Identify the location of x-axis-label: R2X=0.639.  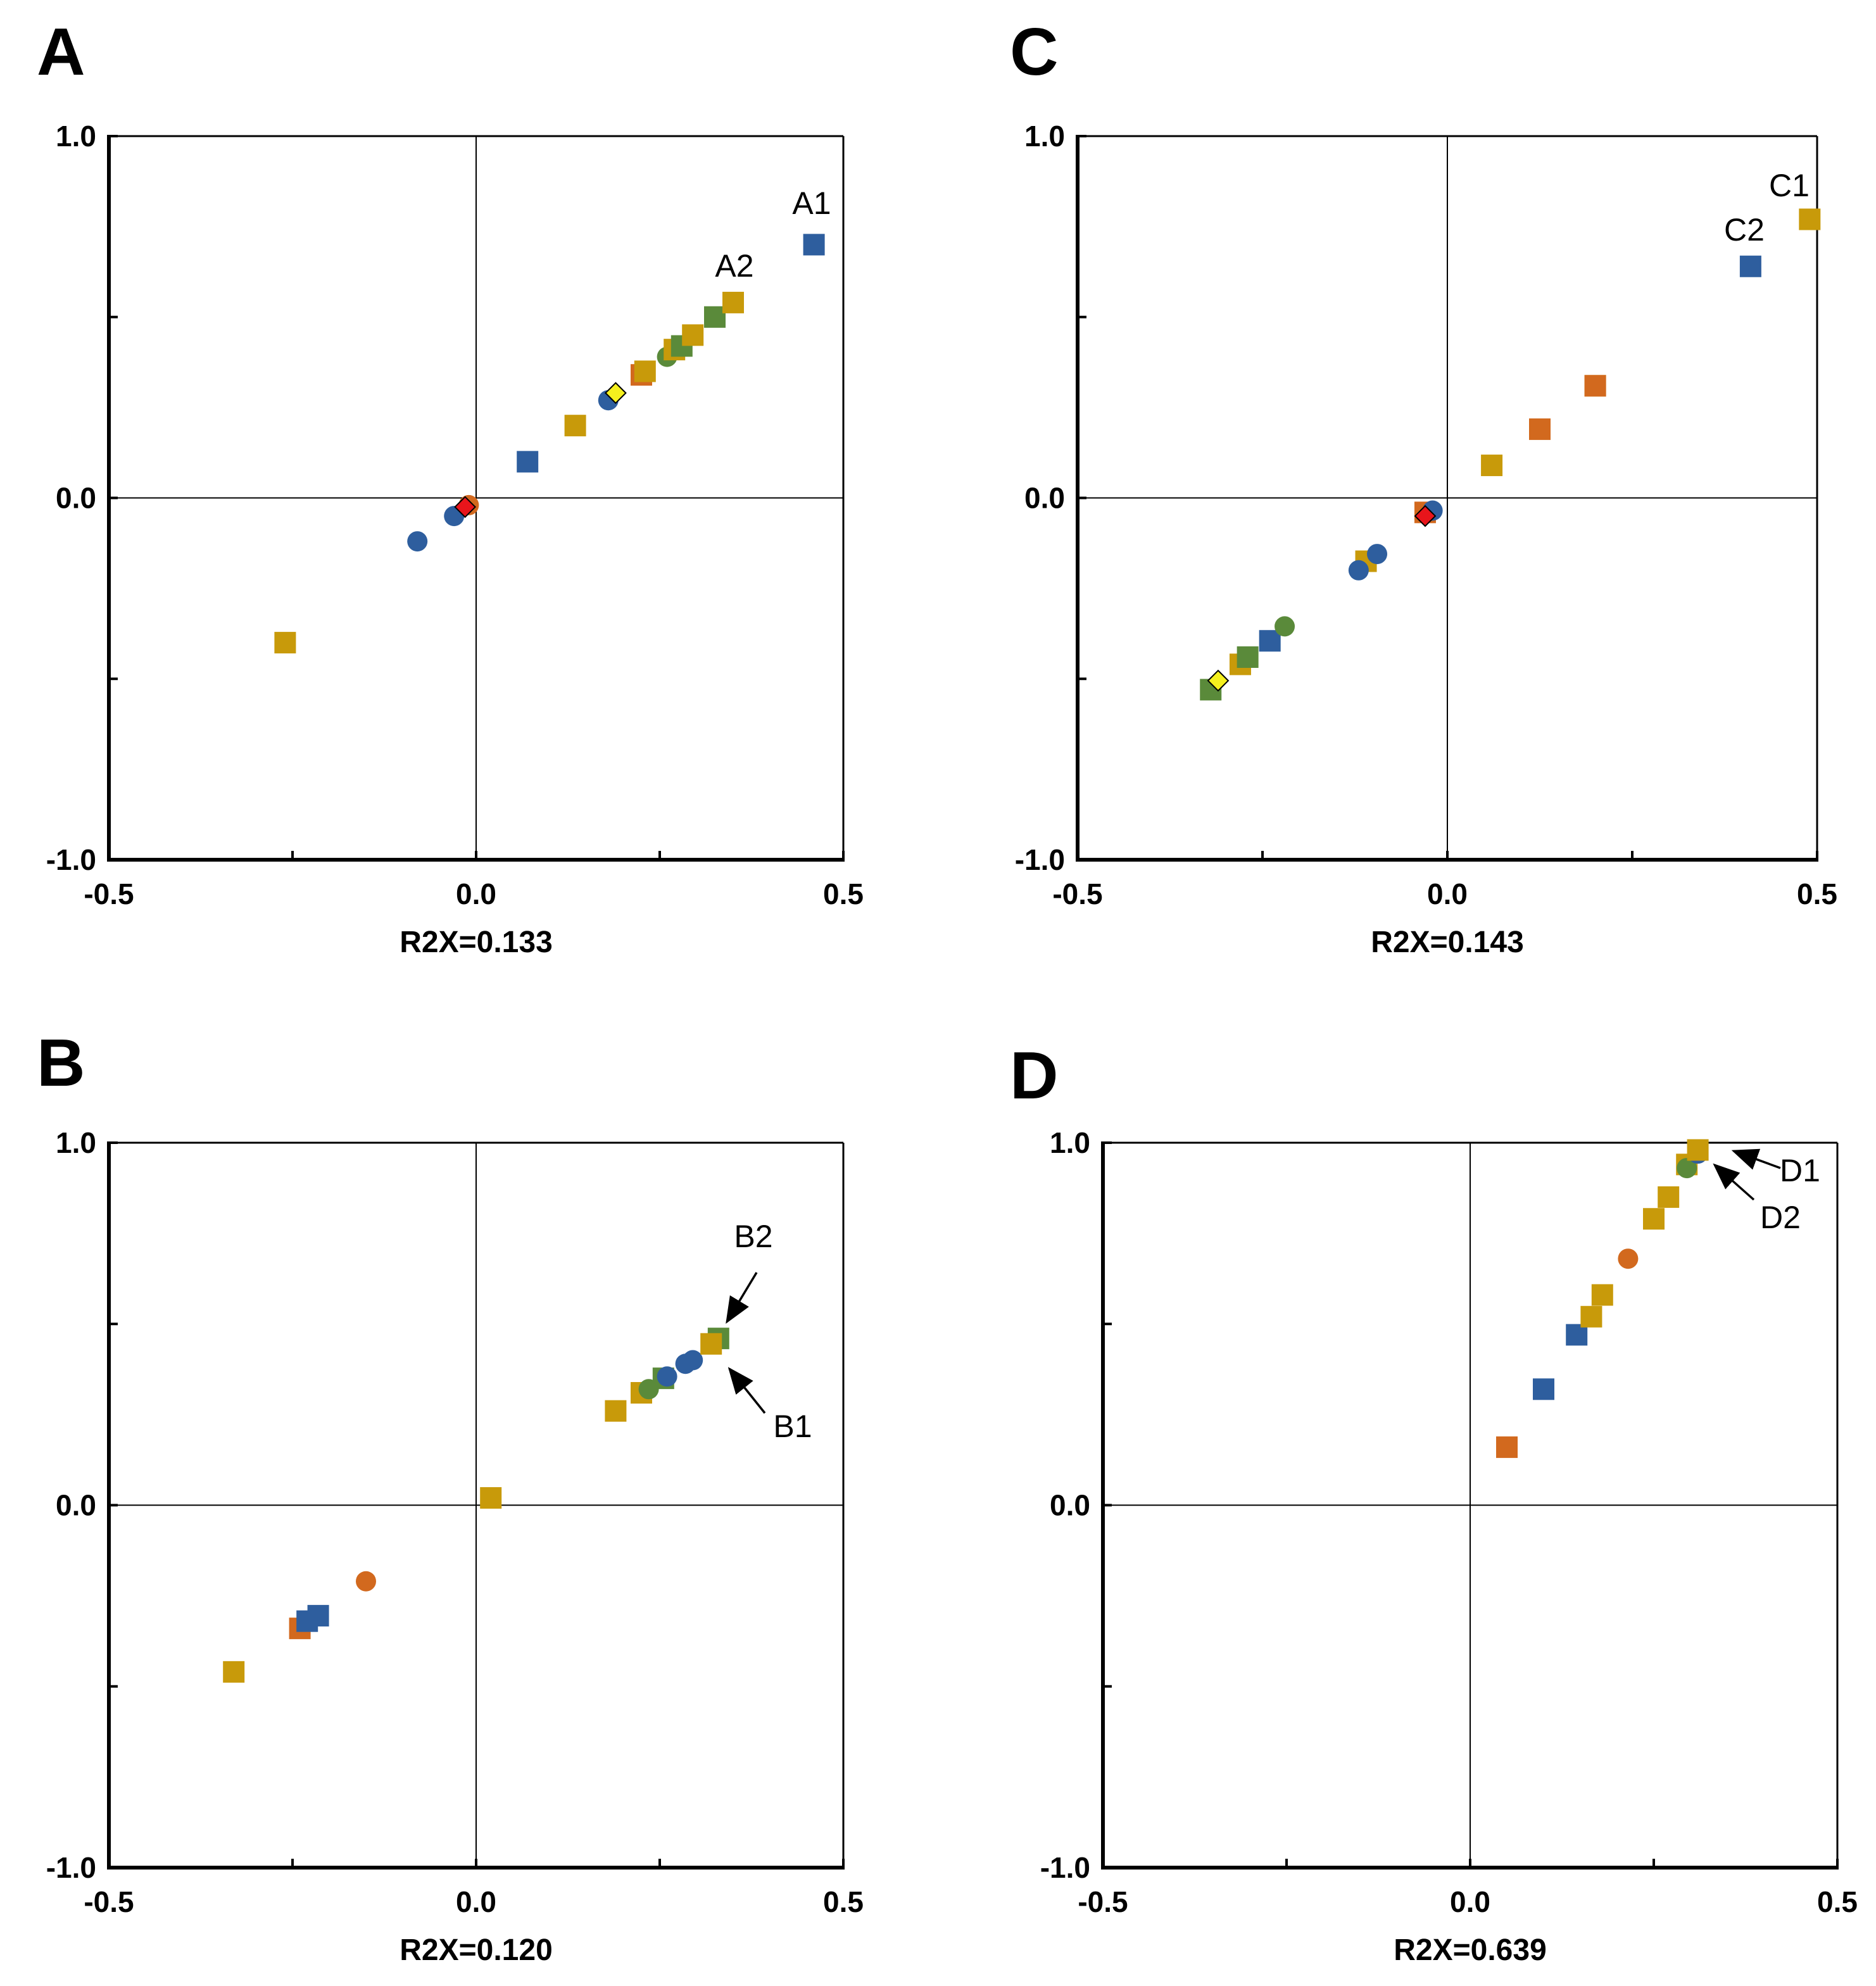
(1470, 1950).